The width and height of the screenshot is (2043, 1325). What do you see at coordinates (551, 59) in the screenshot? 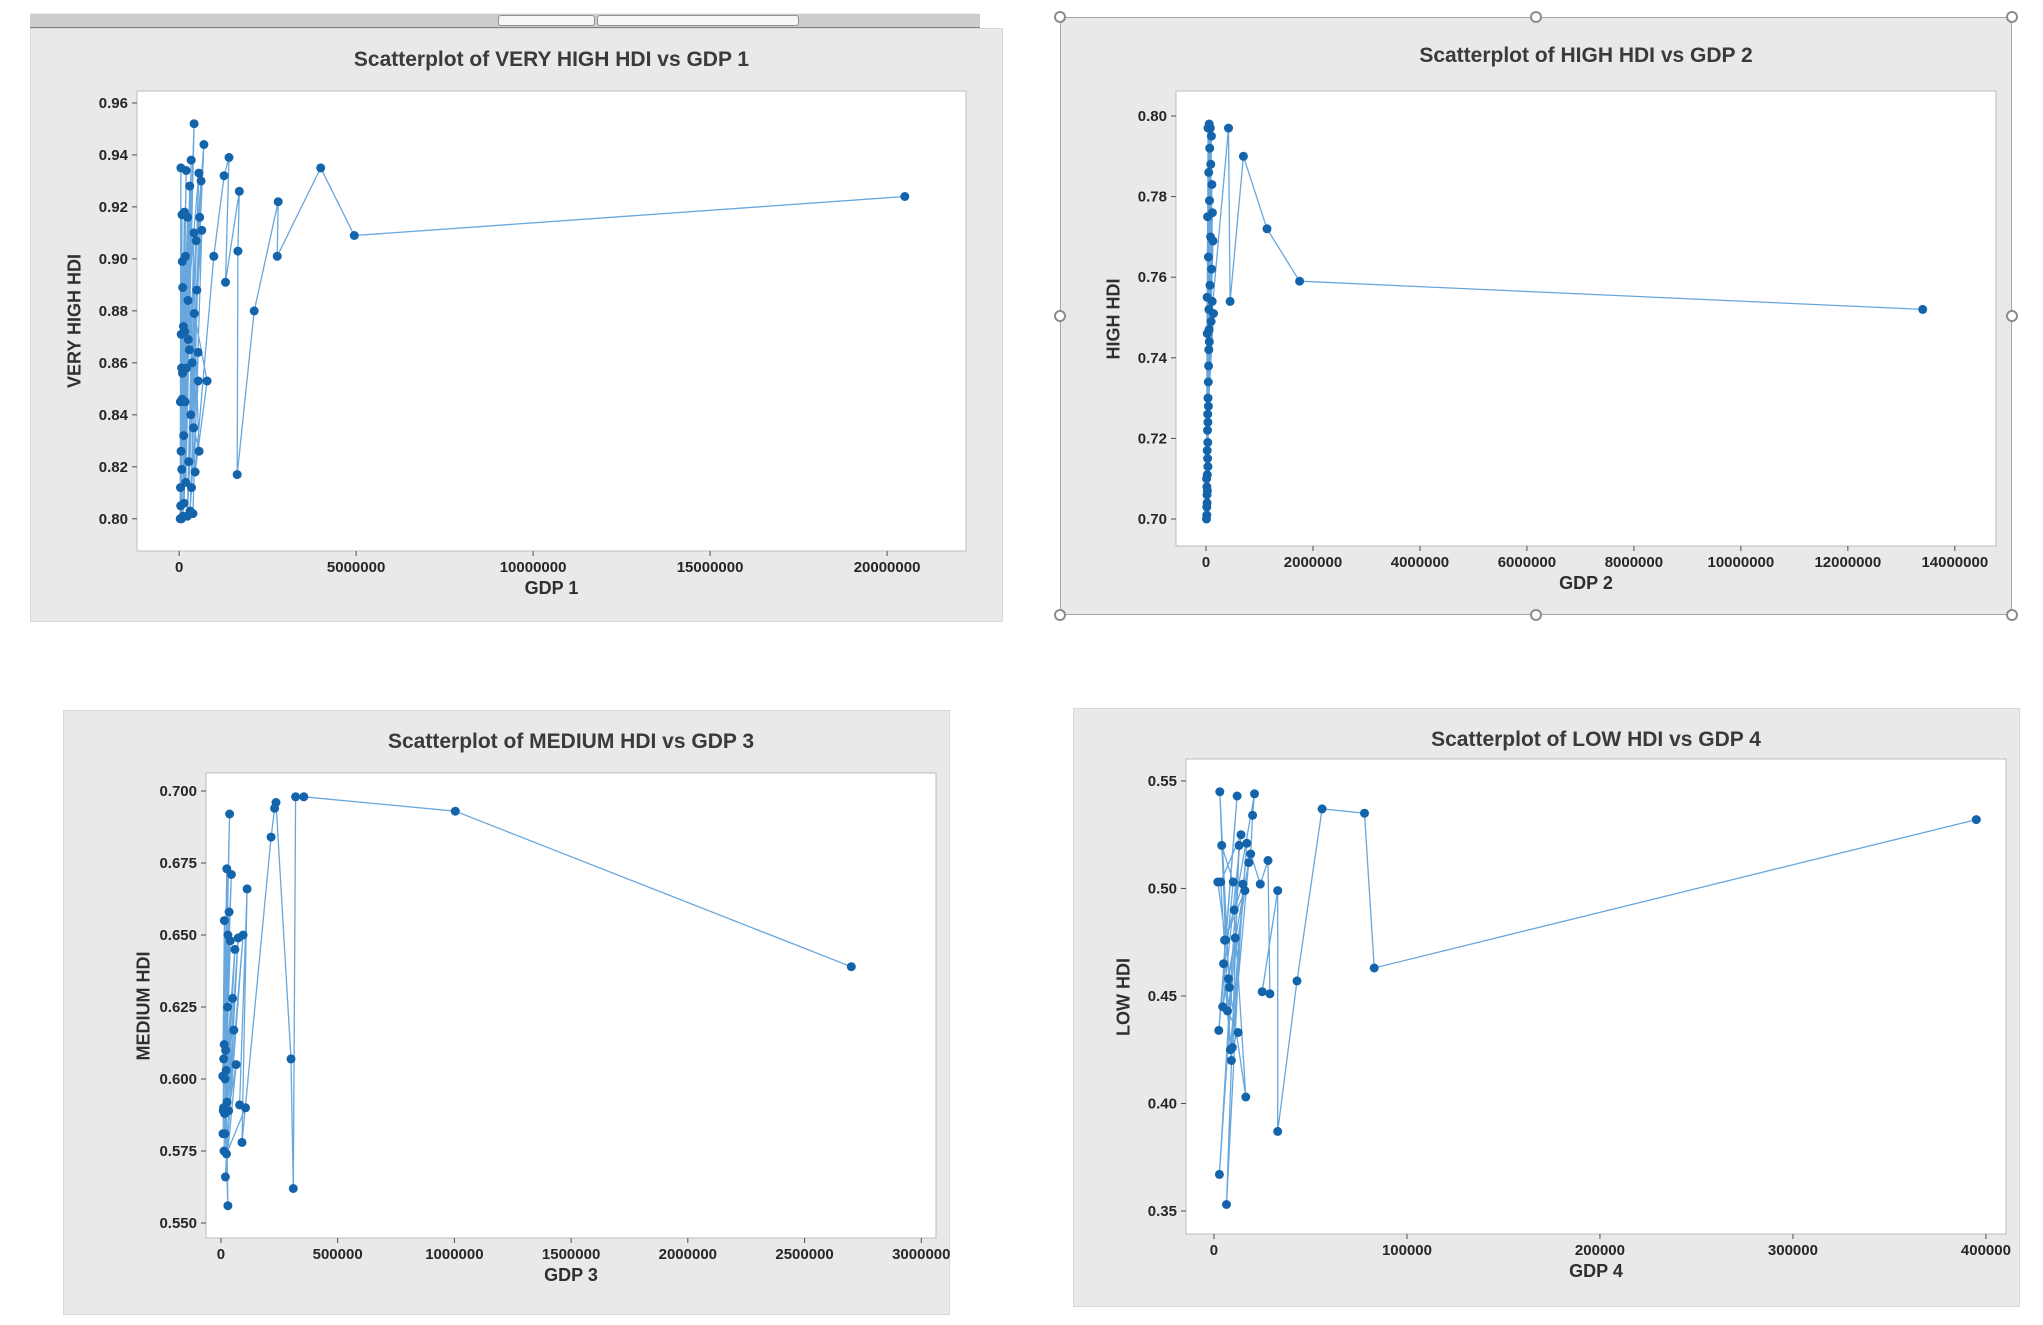
I see `chart-title: Scatterplot of VERY HIGH HDI vs GDP 1` at bounding box center [551, 59].